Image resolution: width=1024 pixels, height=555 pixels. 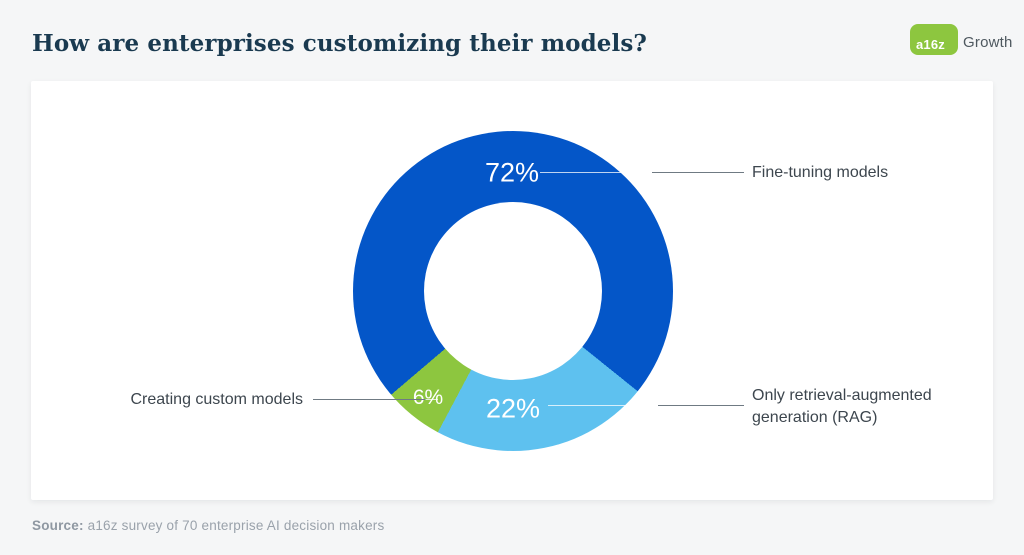 What do you see at coordinates (642, 173) in the screenshot?
I see `leader-line-fine-tuning` at bounding box center [642, 173].